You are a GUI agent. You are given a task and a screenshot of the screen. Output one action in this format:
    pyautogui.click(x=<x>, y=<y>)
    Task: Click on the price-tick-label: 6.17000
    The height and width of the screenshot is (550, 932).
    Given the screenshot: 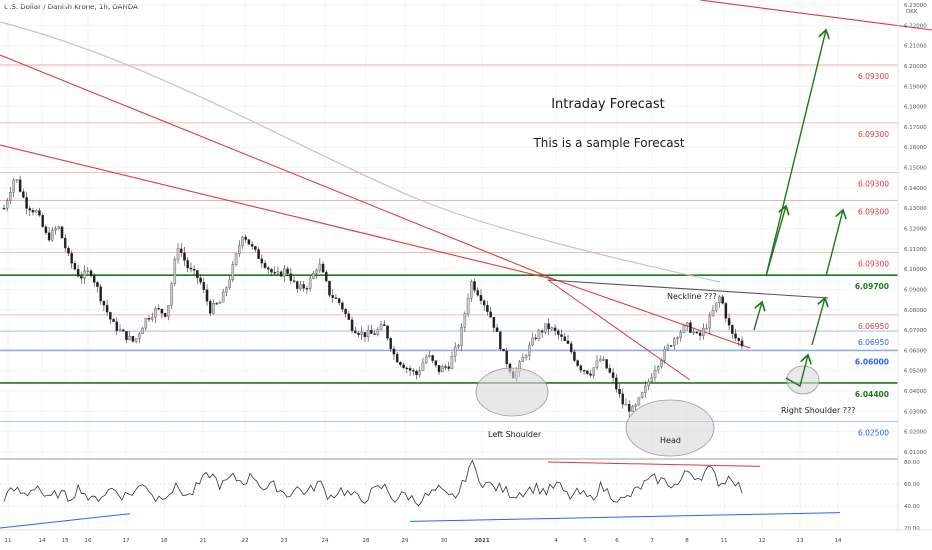 What is the action you would take?
    pyautogui.click(x=915, y=128)
    